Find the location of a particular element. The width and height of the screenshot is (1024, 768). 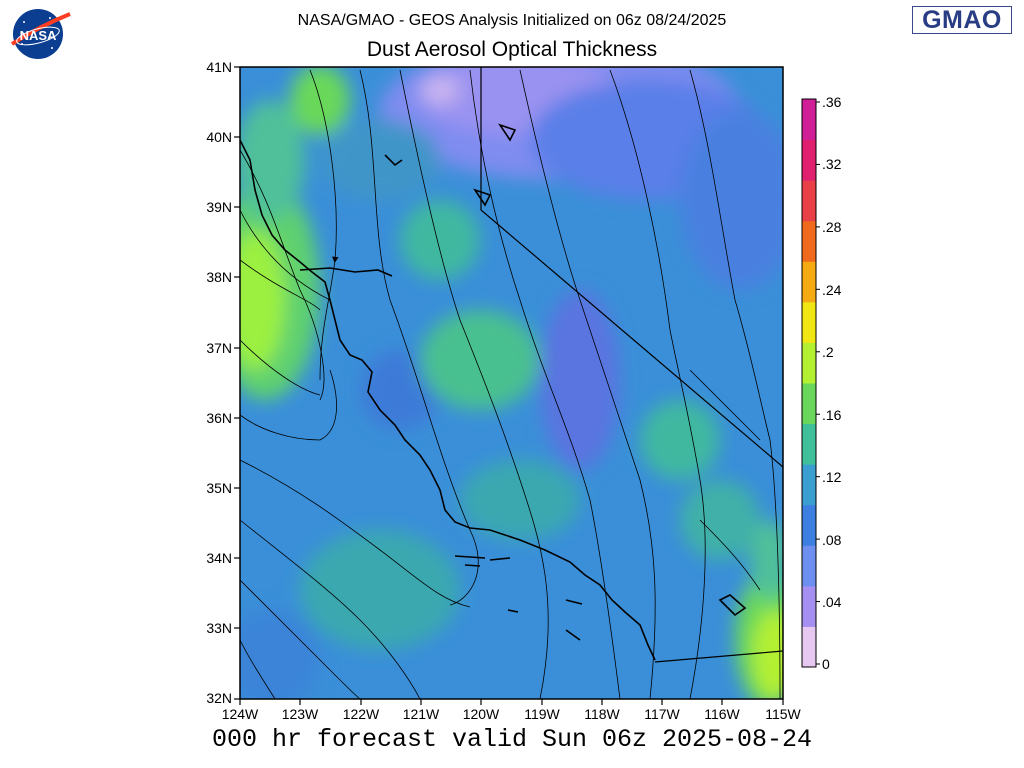

colorbar-label: .24 is located at coordinates (832, 290).